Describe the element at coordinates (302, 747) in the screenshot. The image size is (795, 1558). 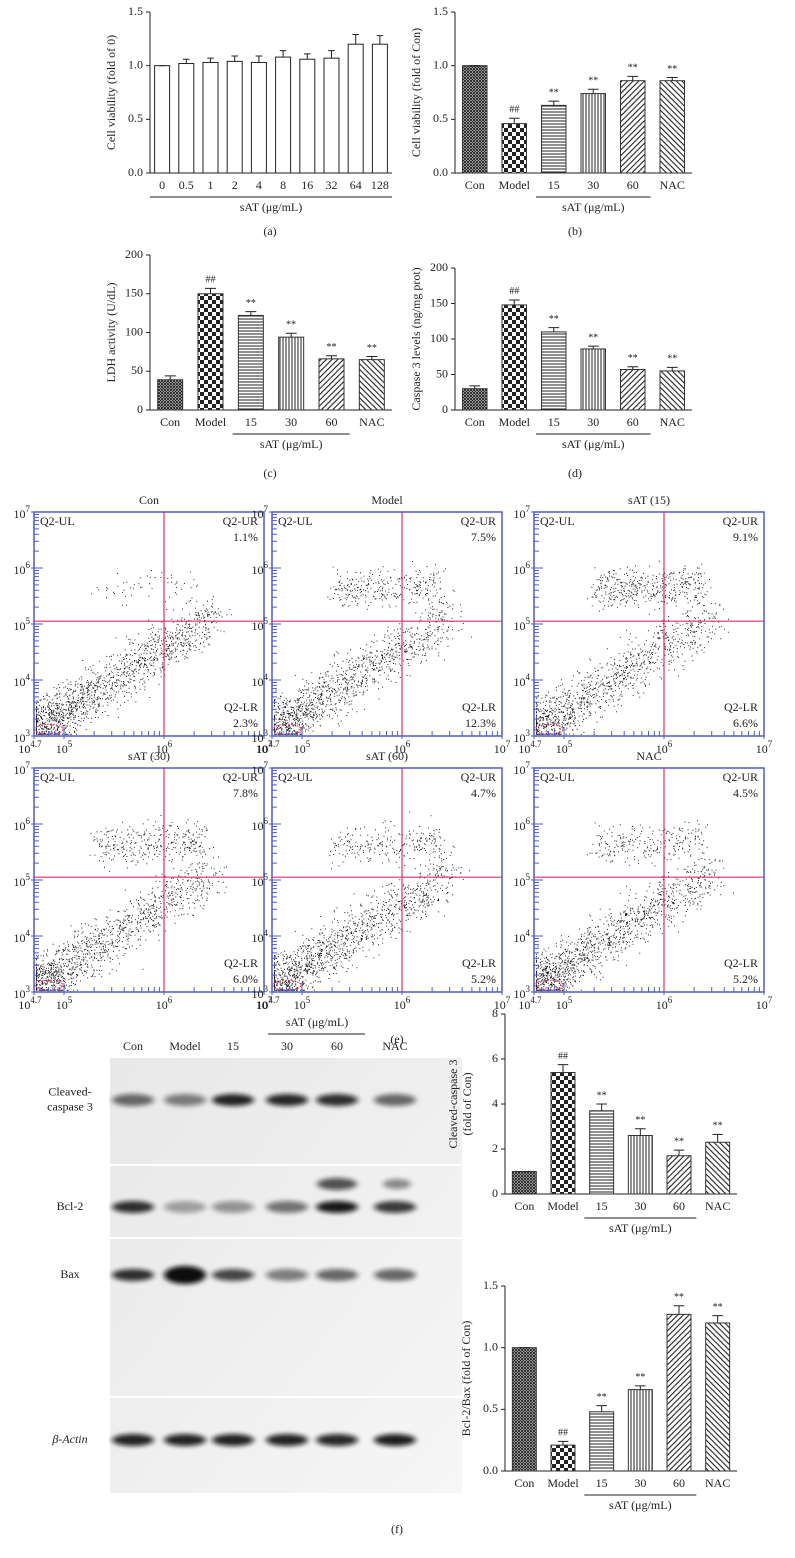
I see `axis-tick-label: 10⁵` at that location.